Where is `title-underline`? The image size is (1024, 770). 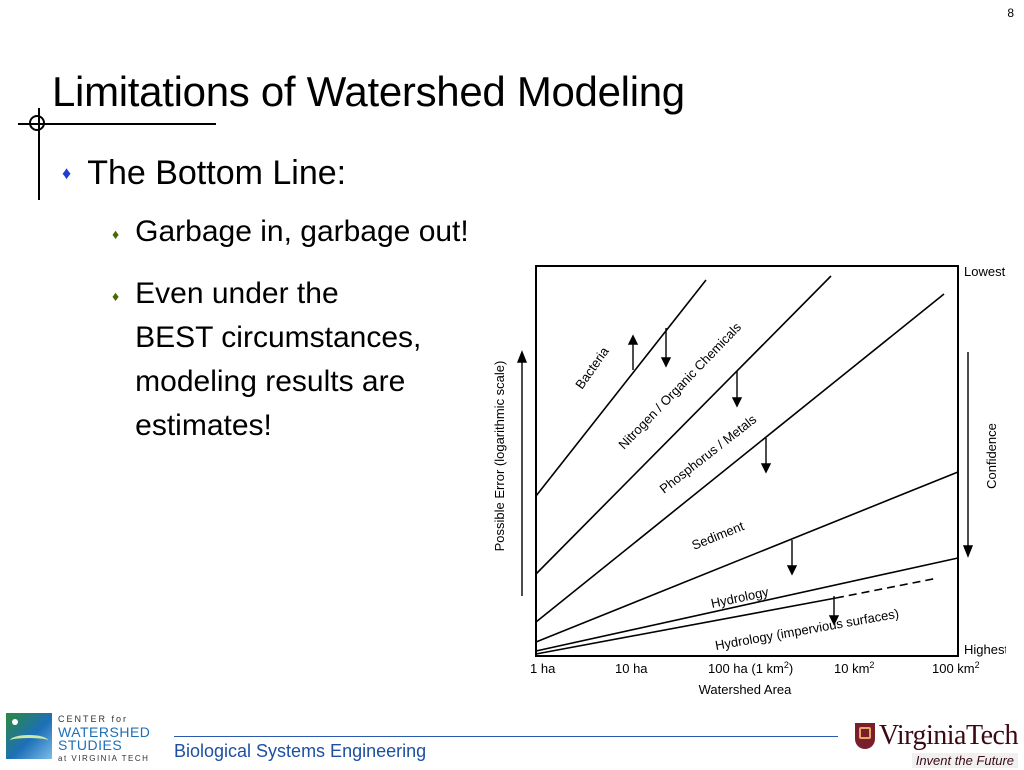
title-underline is located at coordinates (117, 124).